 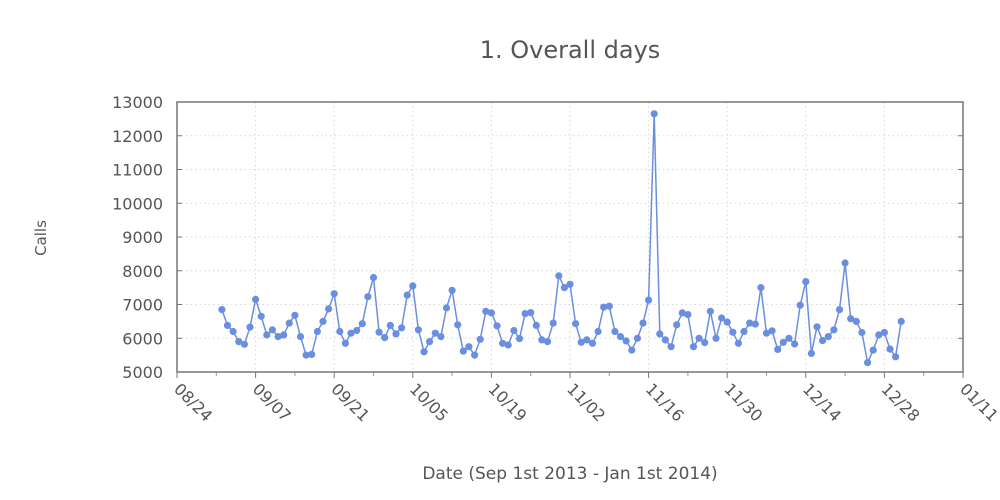 What do you see at coordinates (508, 402) in the screenshot?
I see `x-tick-label: 10/19` at bounding box center [508, 402].